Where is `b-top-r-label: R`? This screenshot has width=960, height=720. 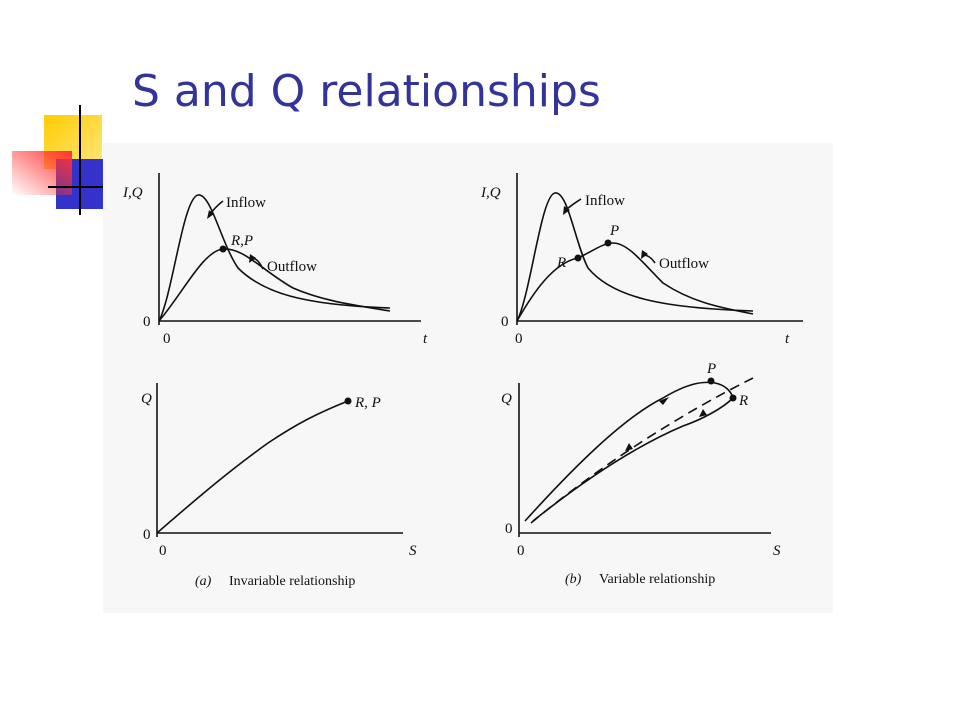 b-top-r-label: R is located at coordinates (561, 263).